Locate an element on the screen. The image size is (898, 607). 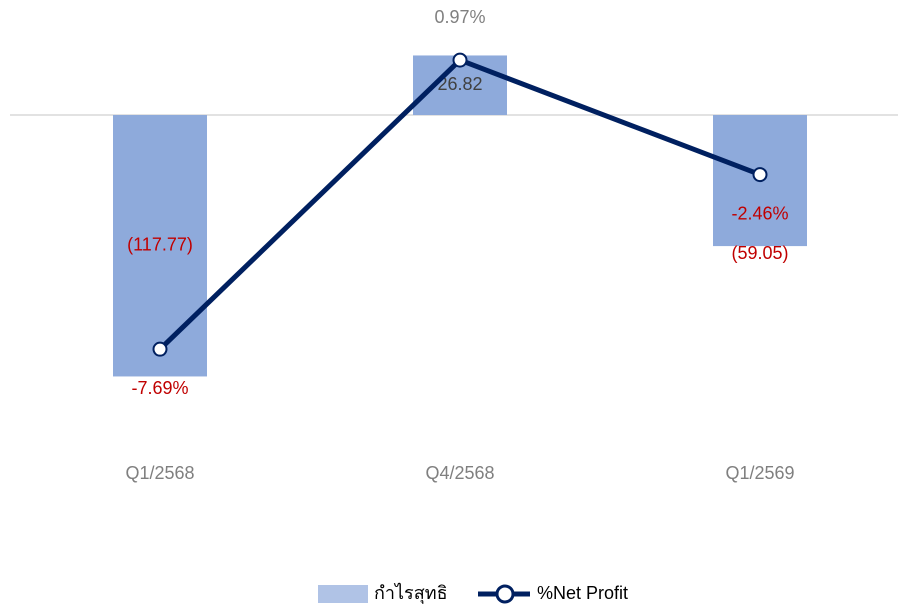
line-value-label: -2.46% is located at coordinates (759, 213).